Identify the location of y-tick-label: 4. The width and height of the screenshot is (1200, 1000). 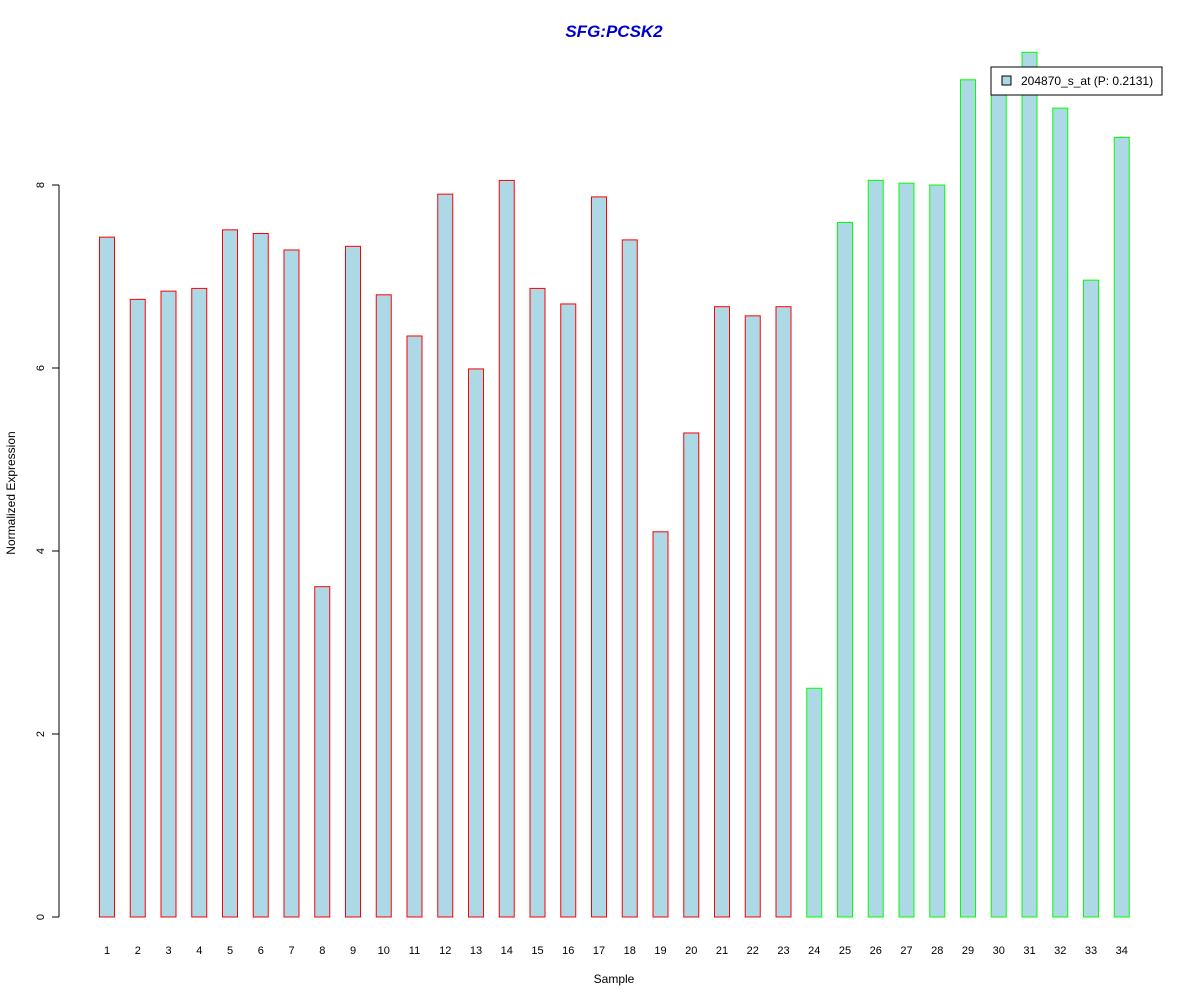
(41, 551).